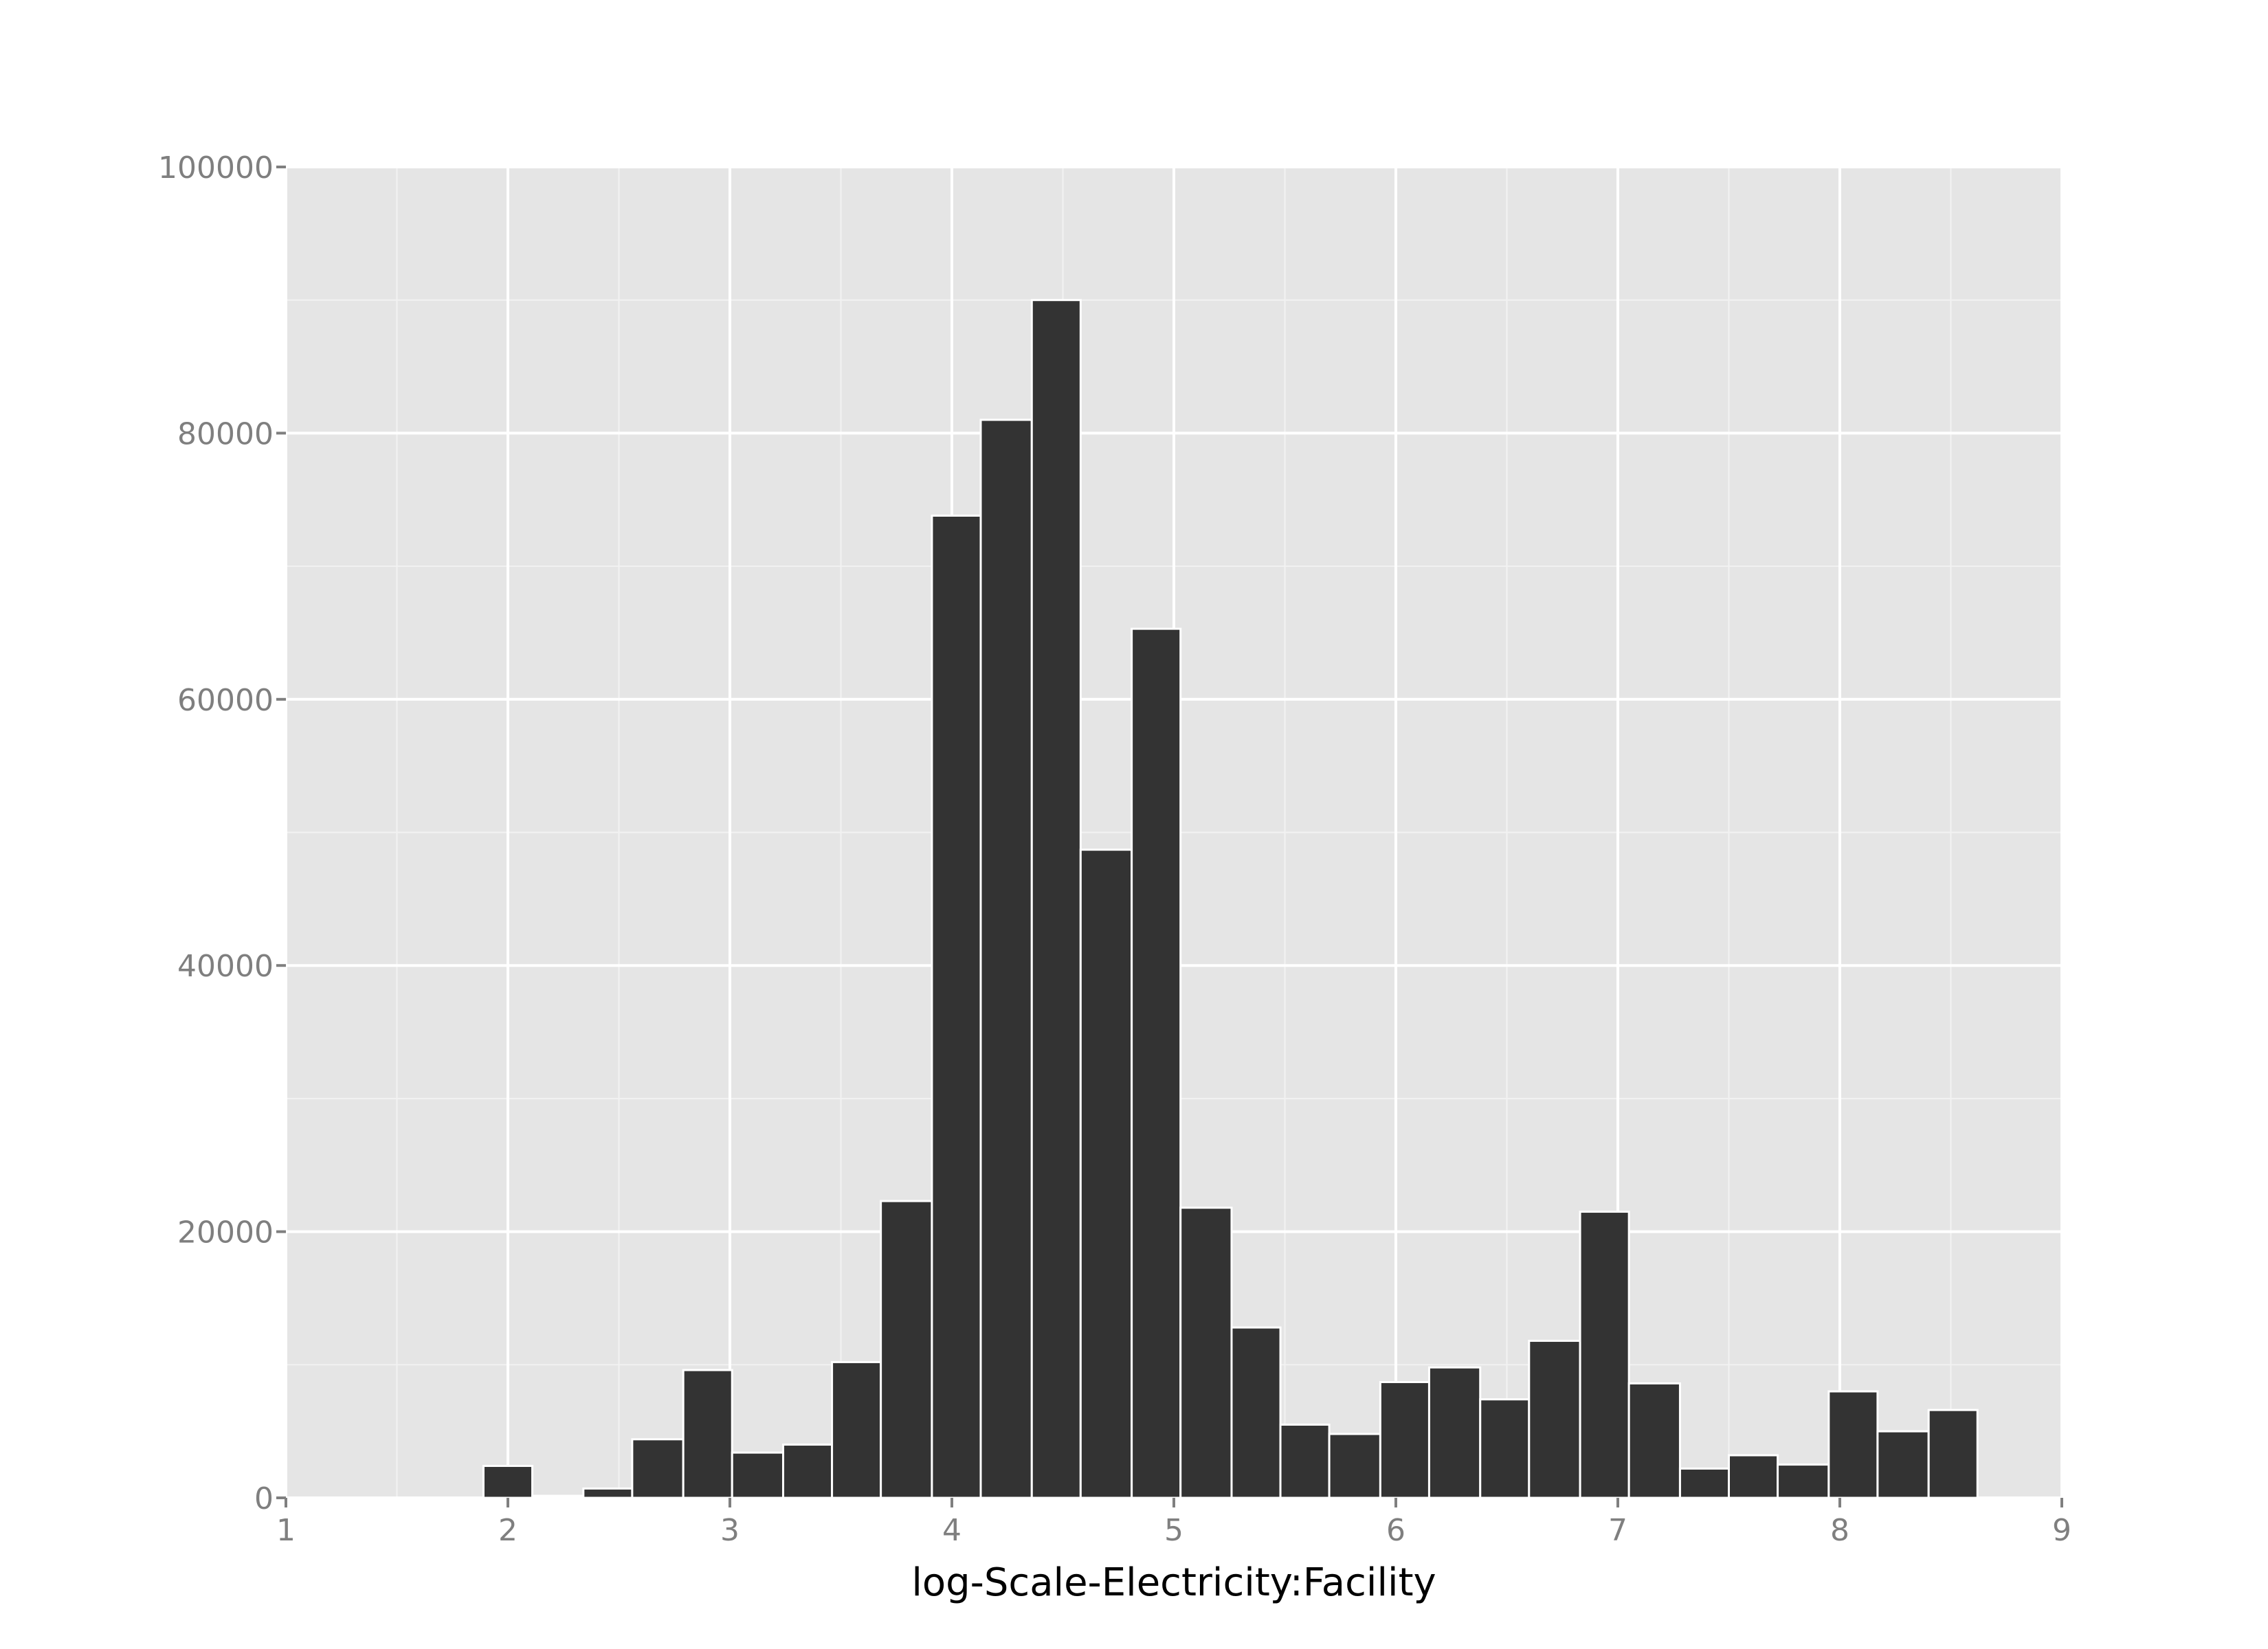 This screenshot has height=1649, width=2268. Describe the element at coordinates (216, 168) in the screenshot. I see `y-tick-label: 100000` at that location.